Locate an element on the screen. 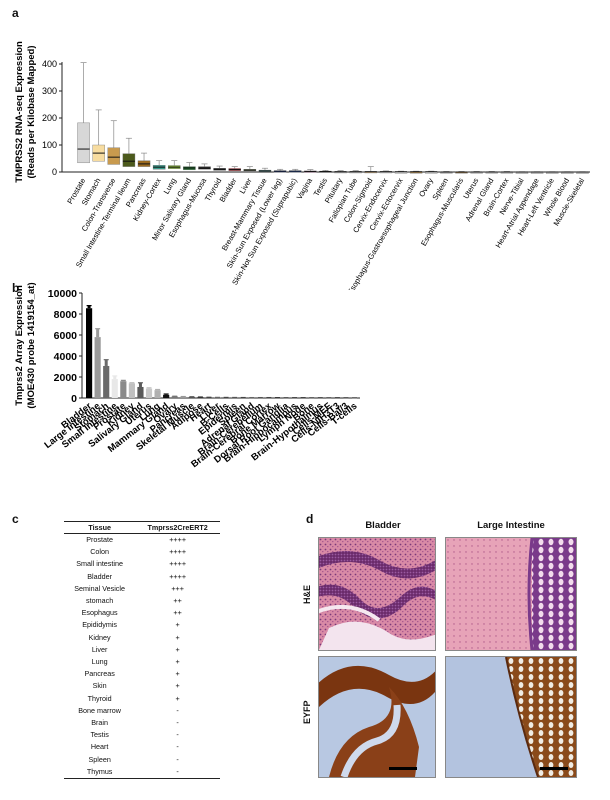 The image size is (610, 800). bar-small-intestine is located at coordinates (114, 388).